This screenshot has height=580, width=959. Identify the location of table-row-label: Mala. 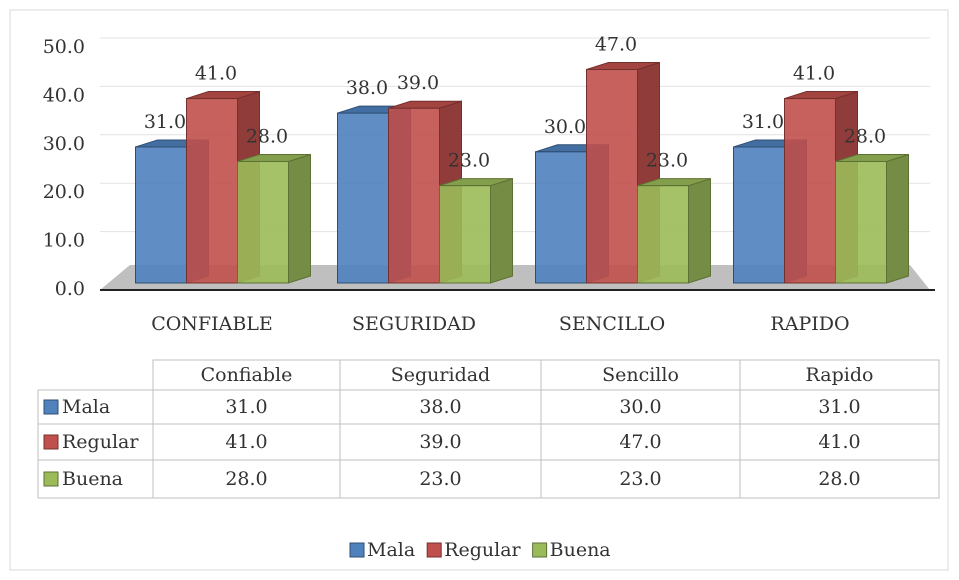
(86, 407).